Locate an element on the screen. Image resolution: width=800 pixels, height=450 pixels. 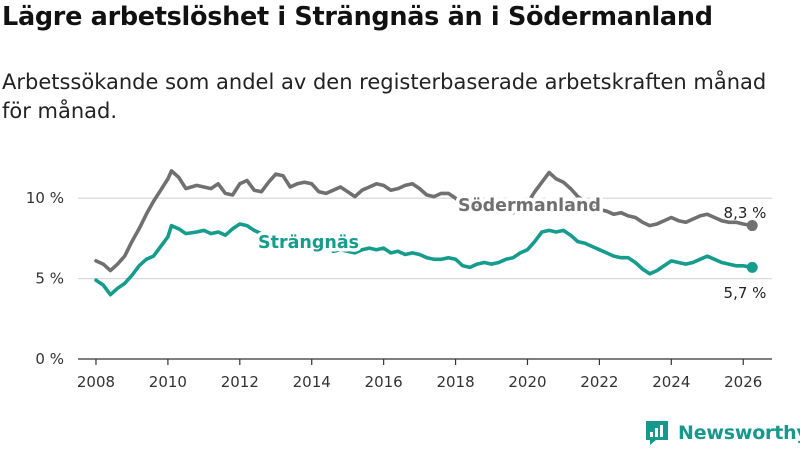
end-value-label: 5,7 % is located at coordinates (745, 293).